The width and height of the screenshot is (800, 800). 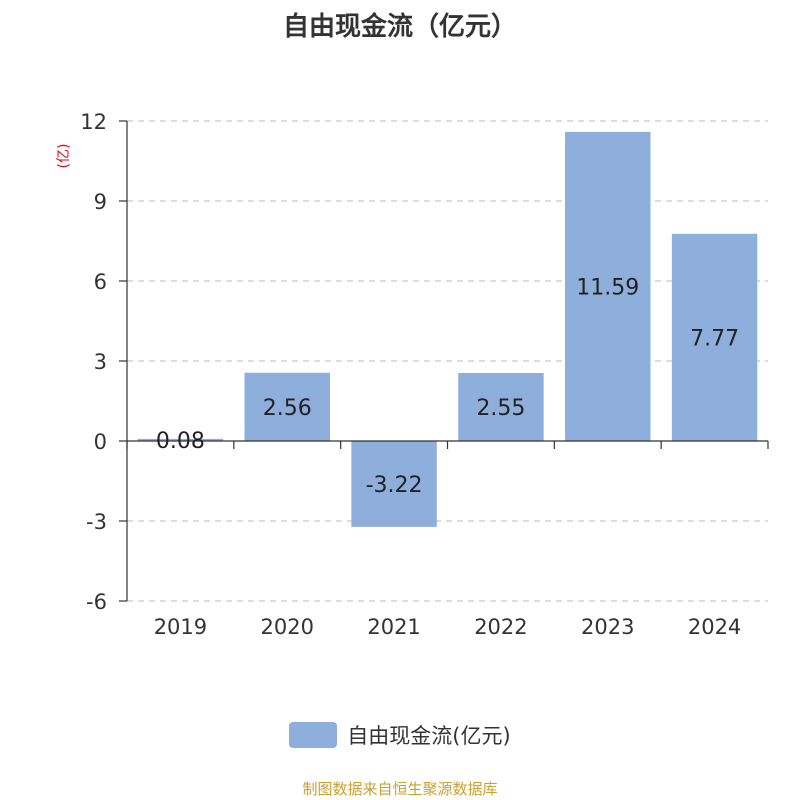 What do you see at coordinates (313, 735) in the screenshot?
I see `legend-swatch` at bounding box center [313, 735].